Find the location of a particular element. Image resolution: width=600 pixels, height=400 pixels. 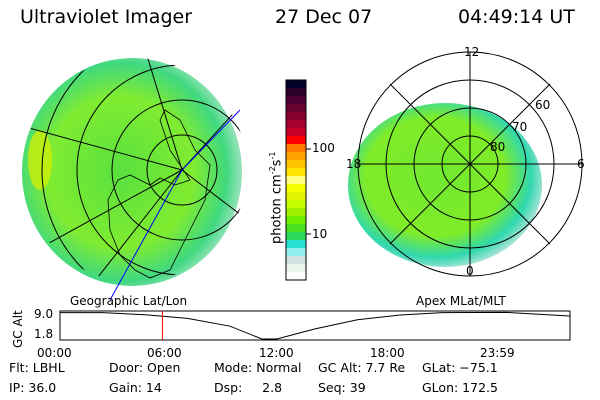

altitude-curve is located at coordinates (315, 325).